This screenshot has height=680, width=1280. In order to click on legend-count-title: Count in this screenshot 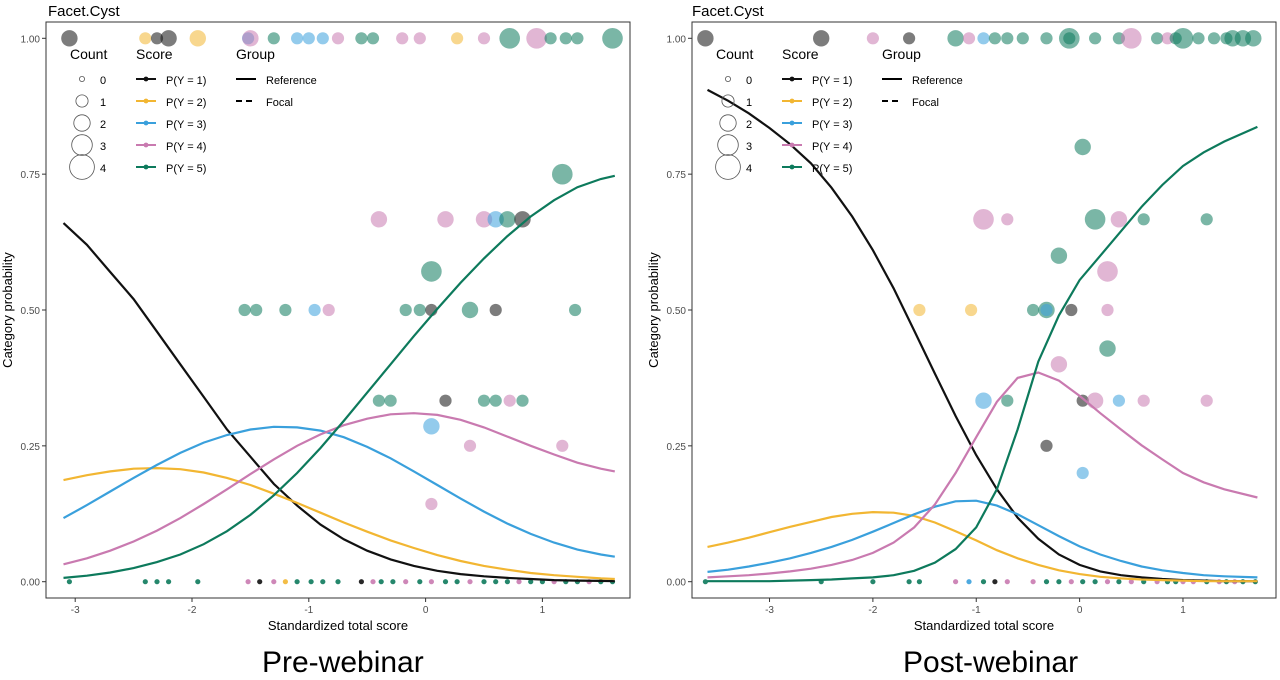, I will do `click(734, 54)`.